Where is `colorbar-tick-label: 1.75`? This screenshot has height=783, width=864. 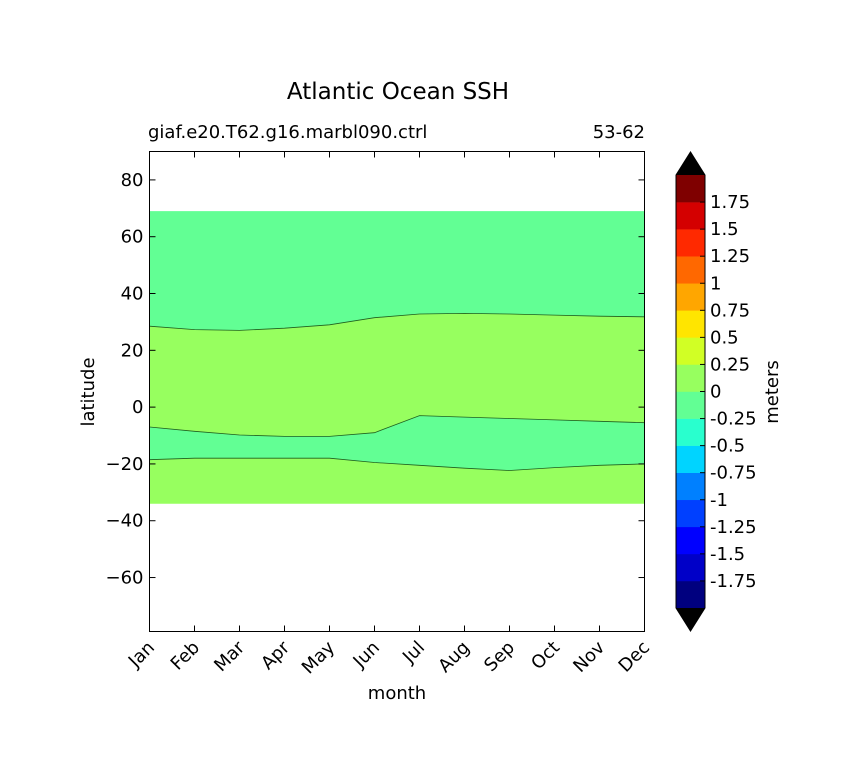 colorbar-tick-label: 1.75 is located at coordinates (730, 202).